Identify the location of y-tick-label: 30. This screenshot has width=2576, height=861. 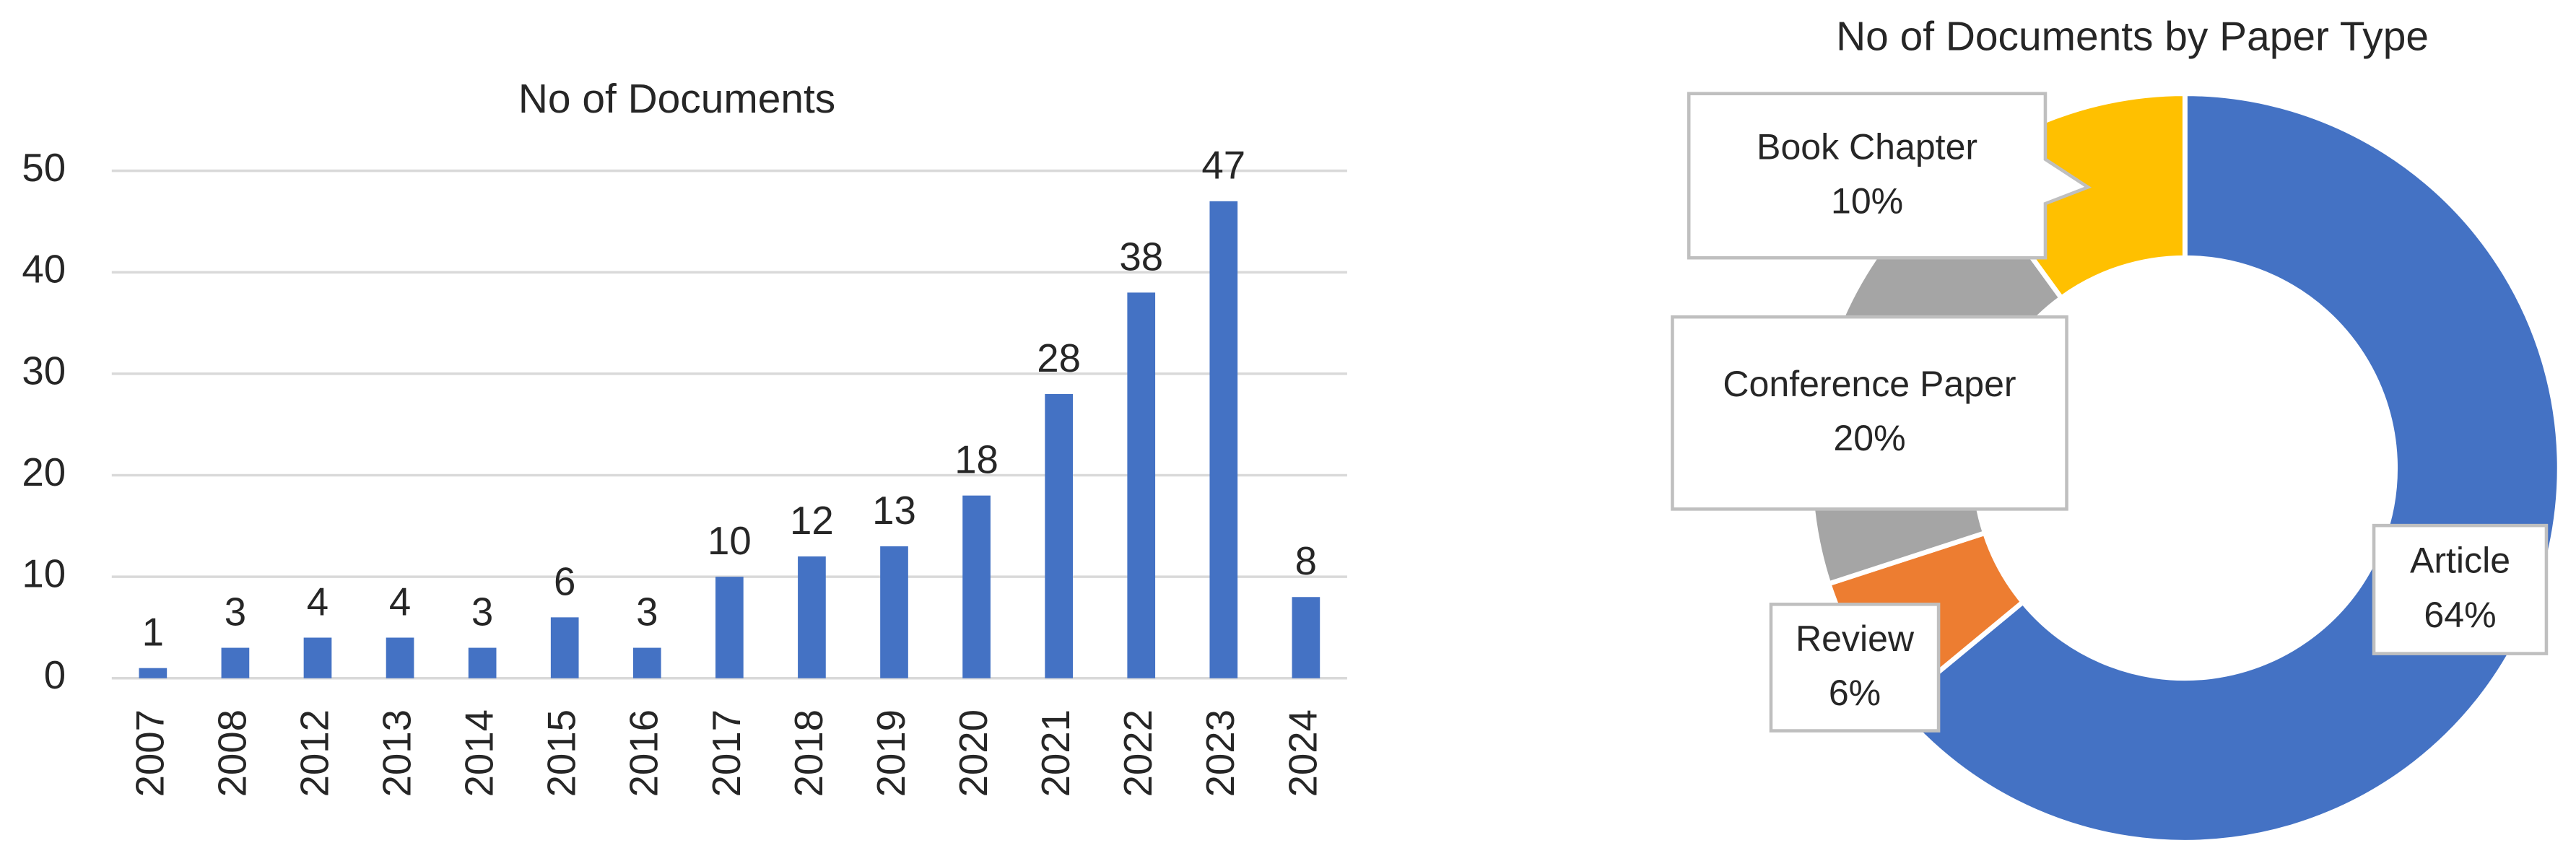
(44, 371).